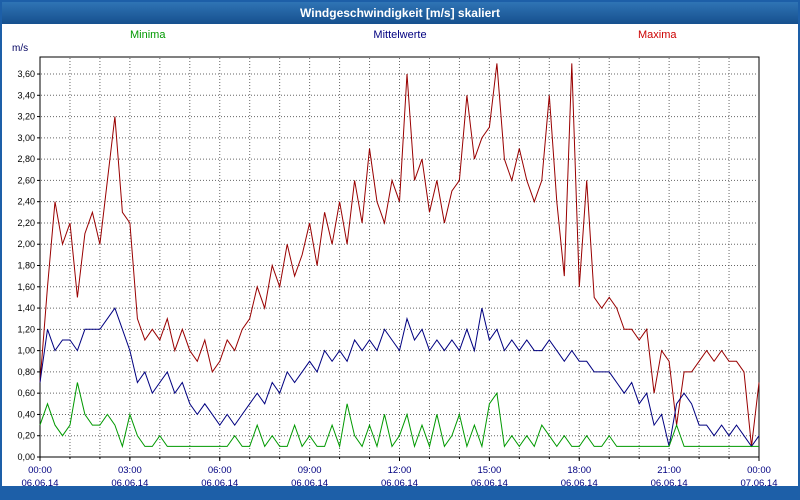 The height and width of the screenshot is (500, 800). I want to click on x-tick-label: 09:00, so click(310, 470).